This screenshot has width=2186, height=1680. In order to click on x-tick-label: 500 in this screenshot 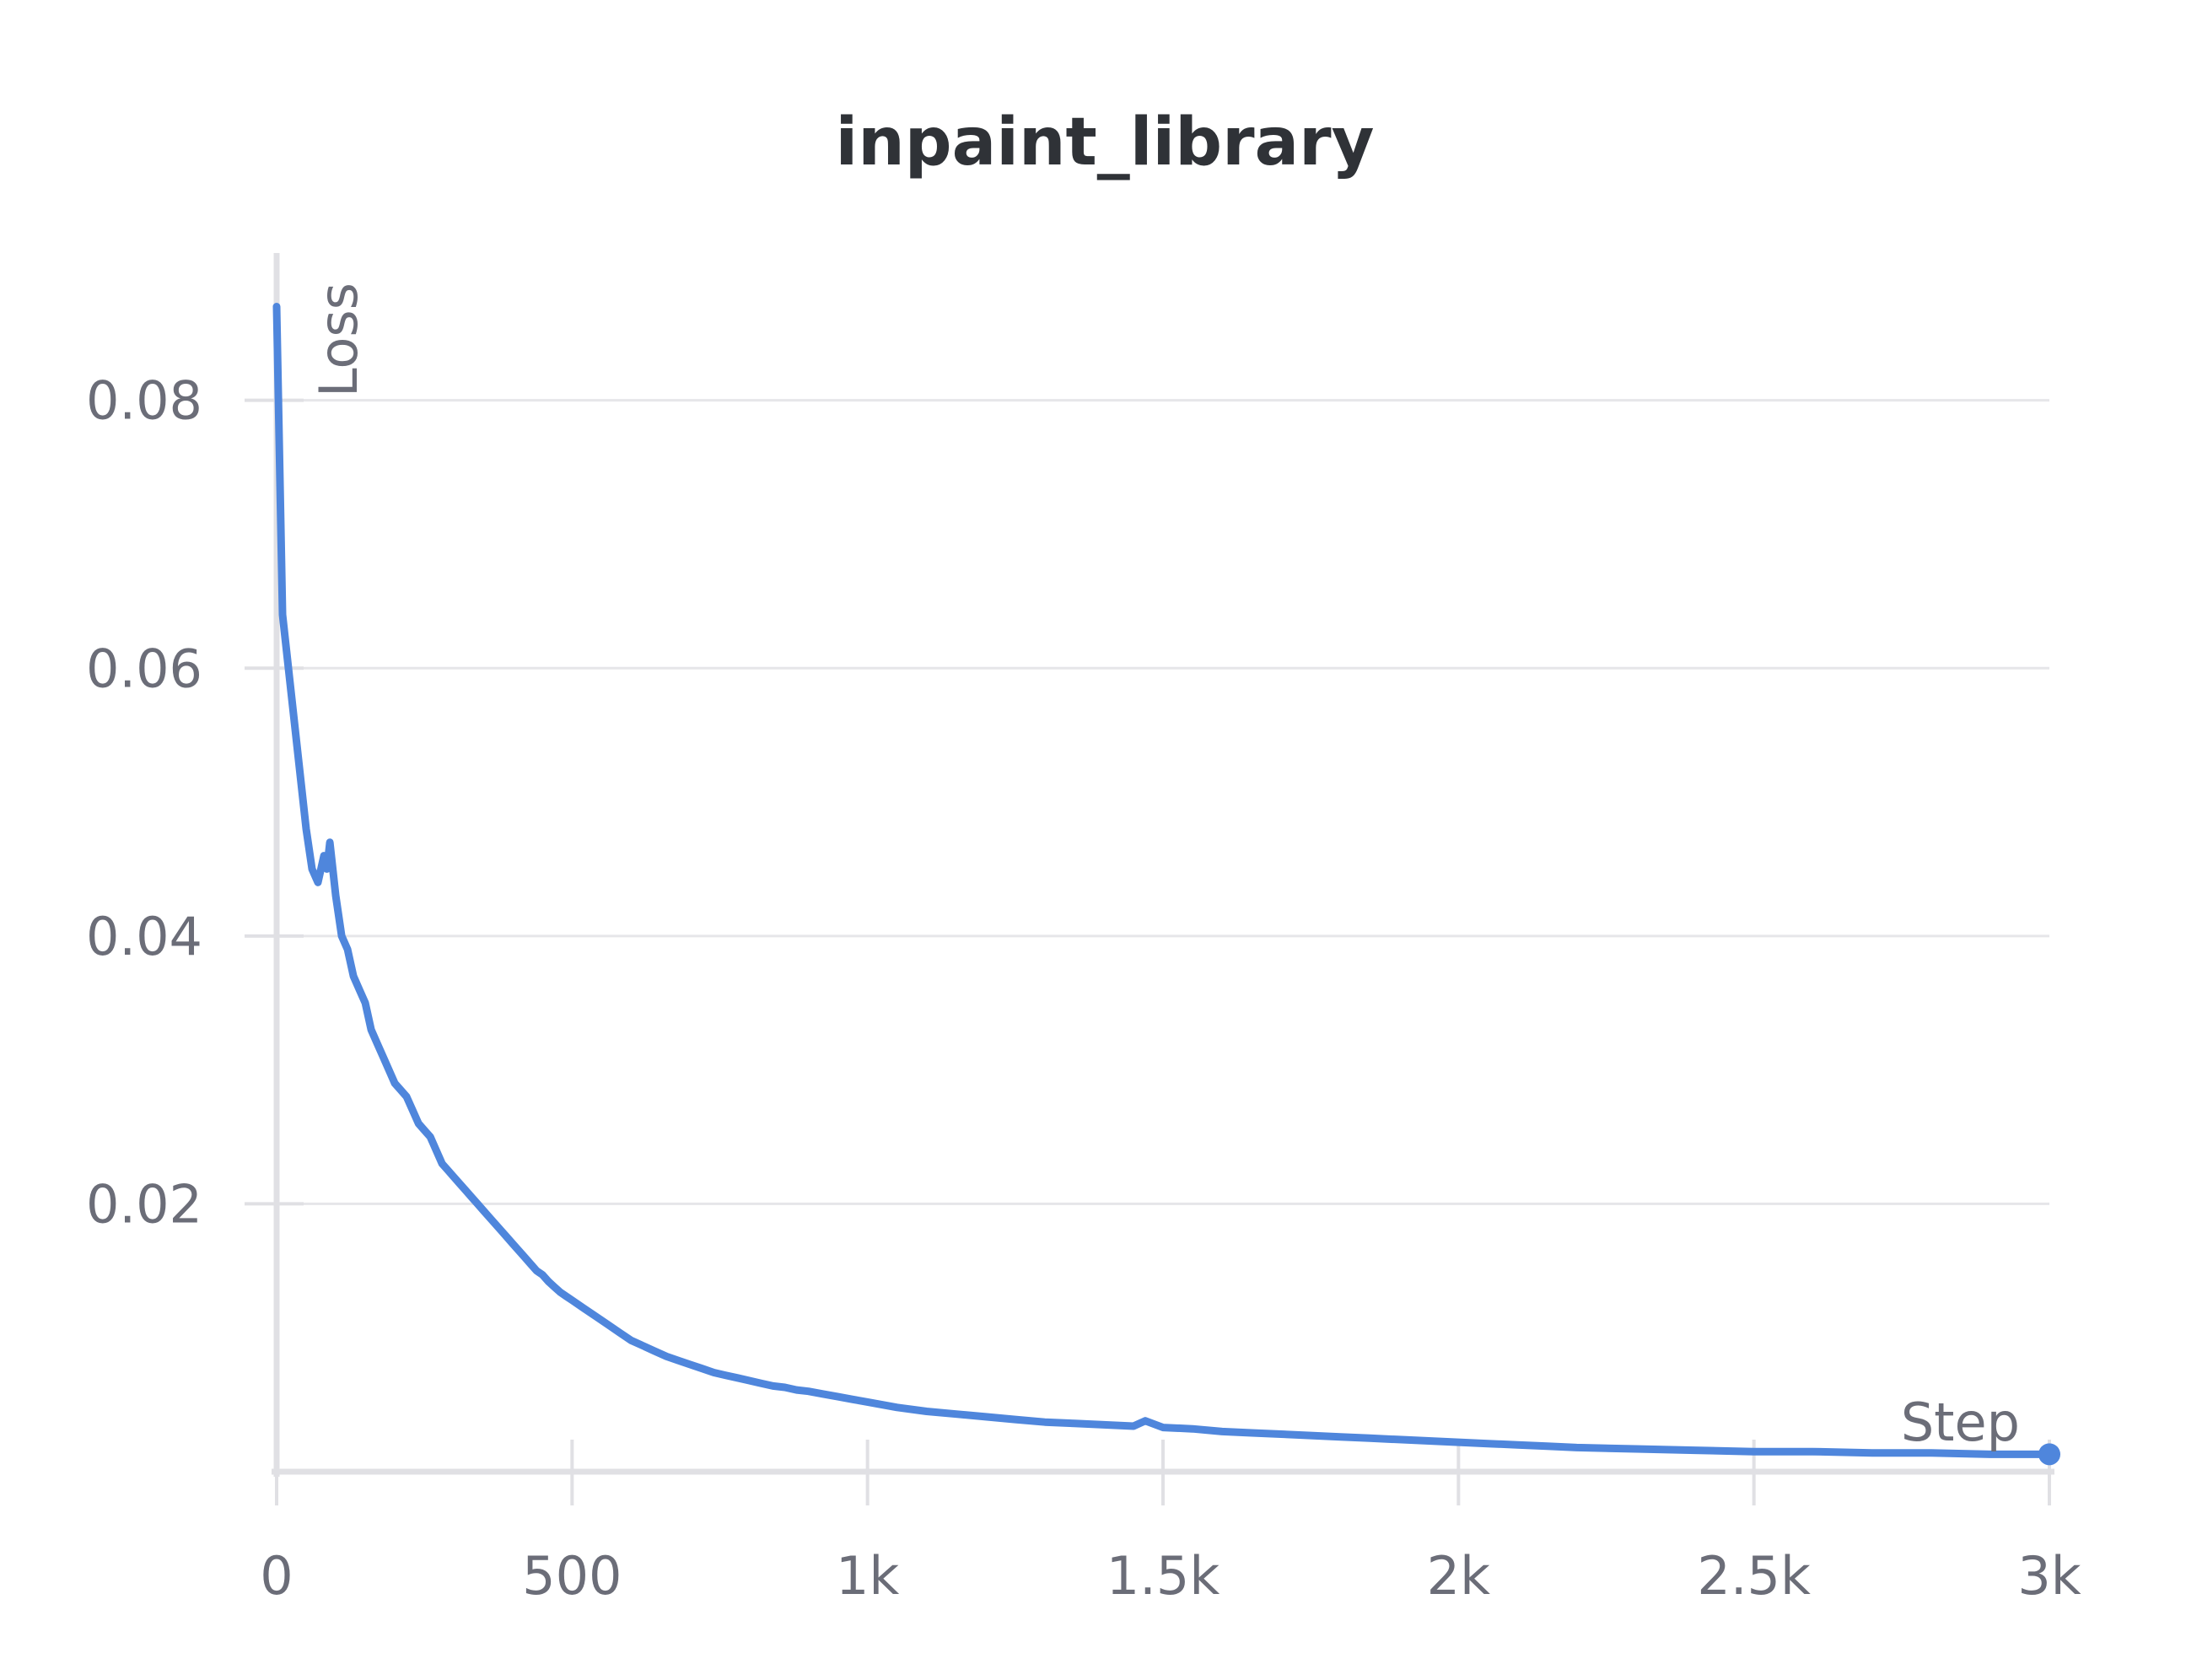, I will do `click(572, 1576)`.